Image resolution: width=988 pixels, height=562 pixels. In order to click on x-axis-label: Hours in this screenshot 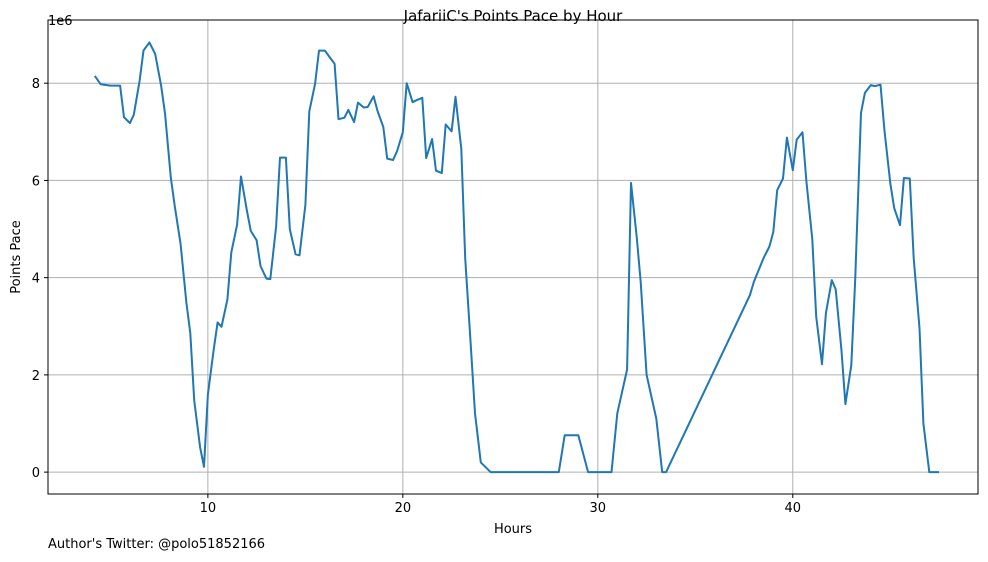, I will do `click(513, 529)`.